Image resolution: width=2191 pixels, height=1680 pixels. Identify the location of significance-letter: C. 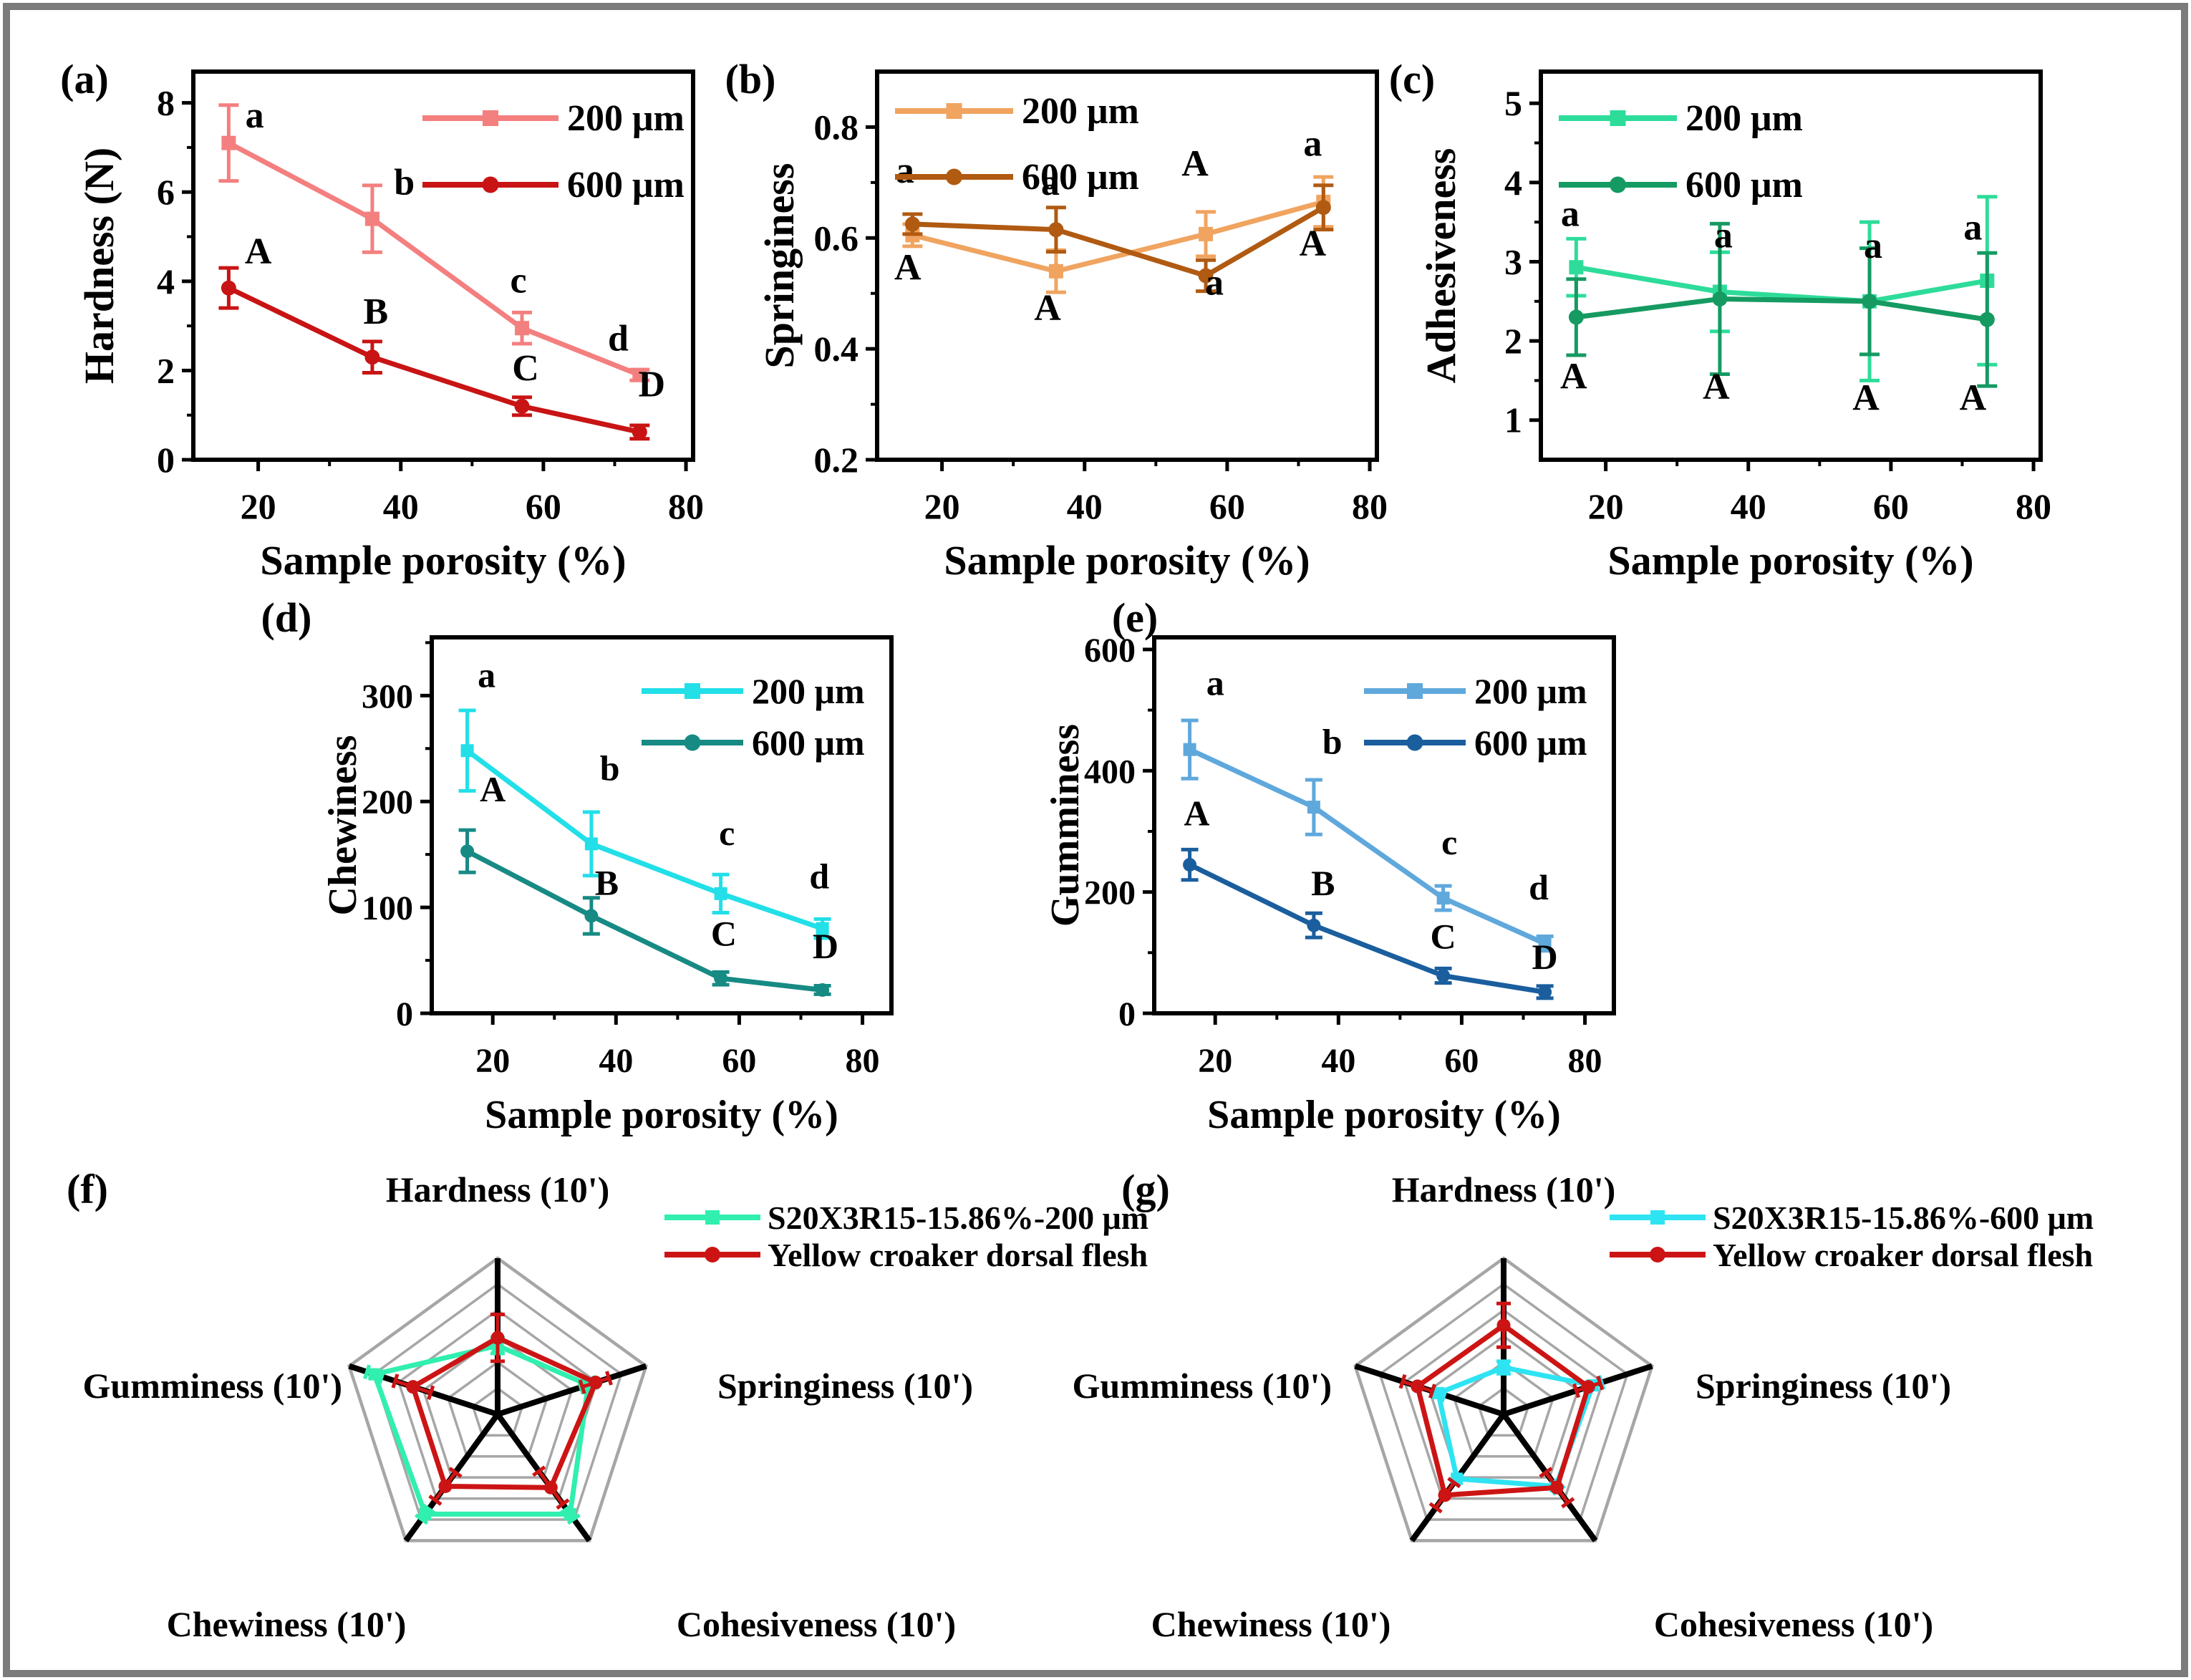
(1443, 936).